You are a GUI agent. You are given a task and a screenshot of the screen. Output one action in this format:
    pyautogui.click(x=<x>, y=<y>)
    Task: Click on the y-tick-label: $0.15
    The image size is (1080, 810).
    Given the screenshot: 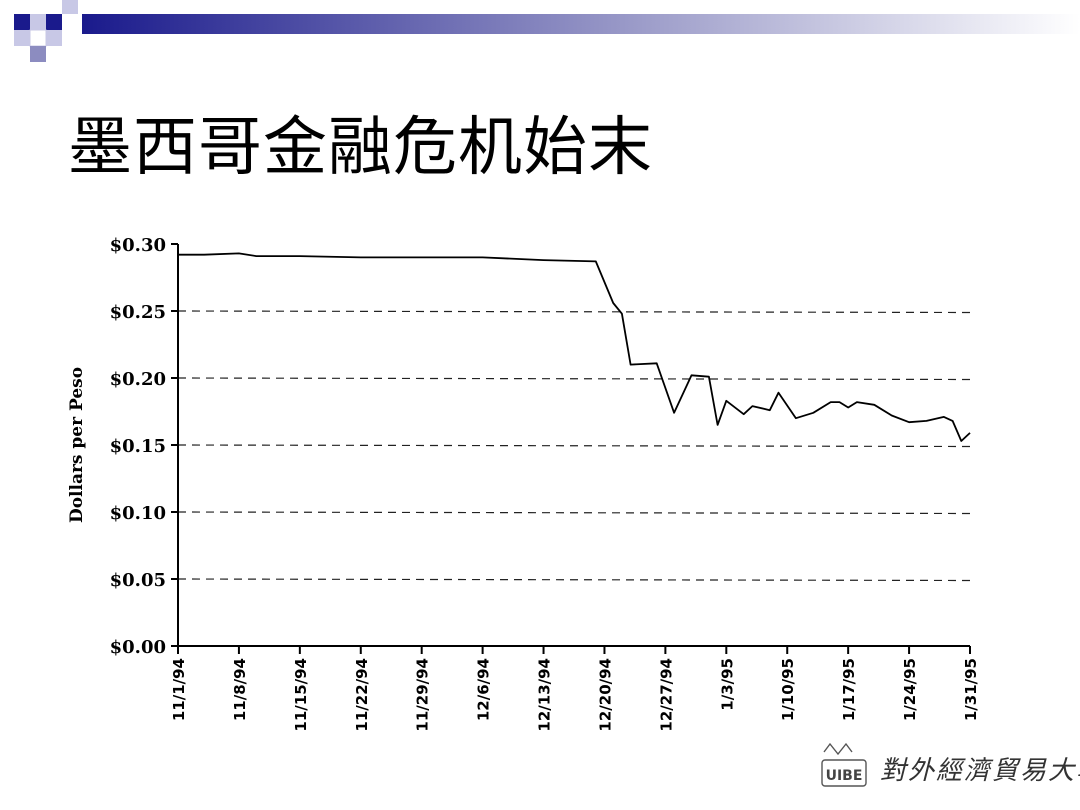 What is the action you would take?
    pyautogui.click(x=138, y=446)
    